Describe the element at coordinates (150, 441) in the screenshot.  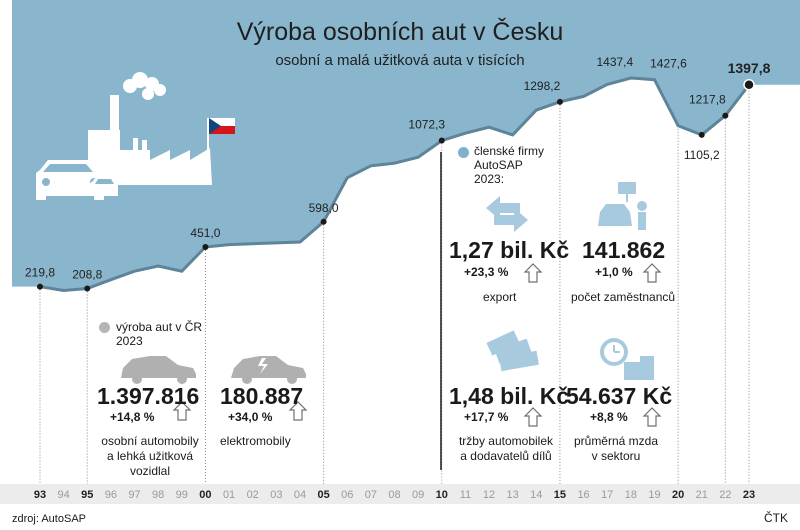
I see `caption-line: osobní automobily` at that location.